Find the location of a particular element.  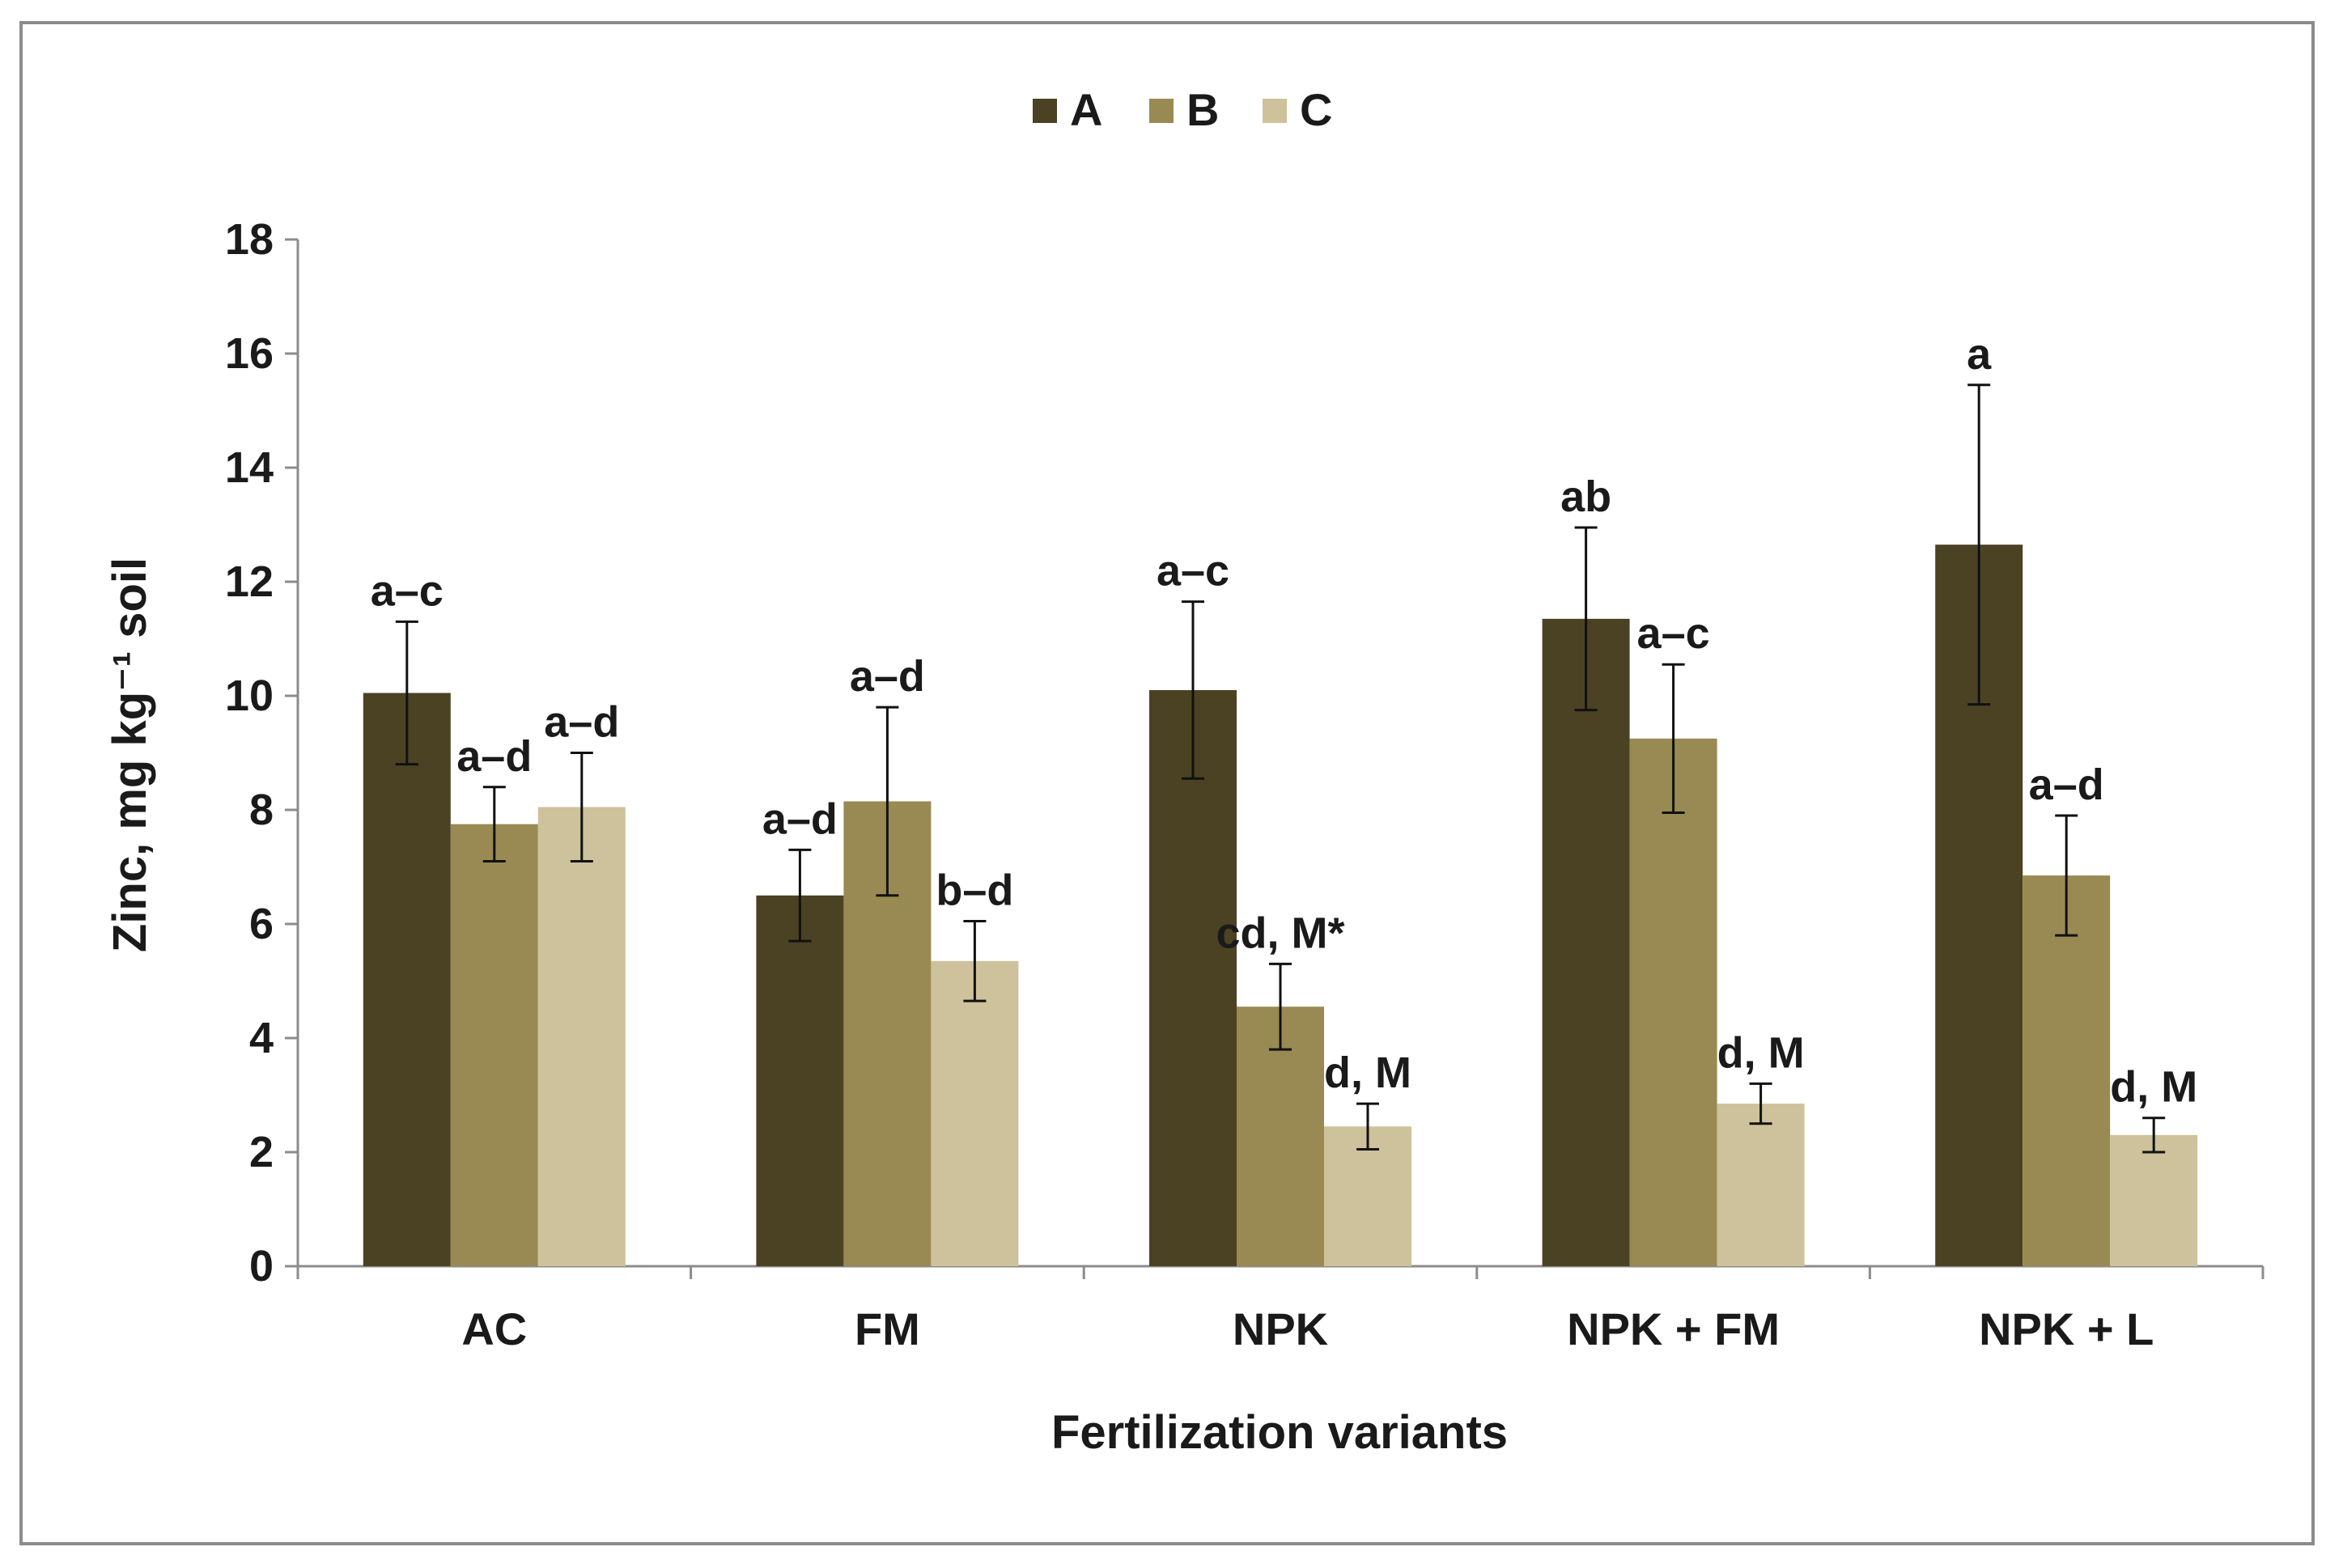

legend: A B C is located at coordinates (1182, 110).